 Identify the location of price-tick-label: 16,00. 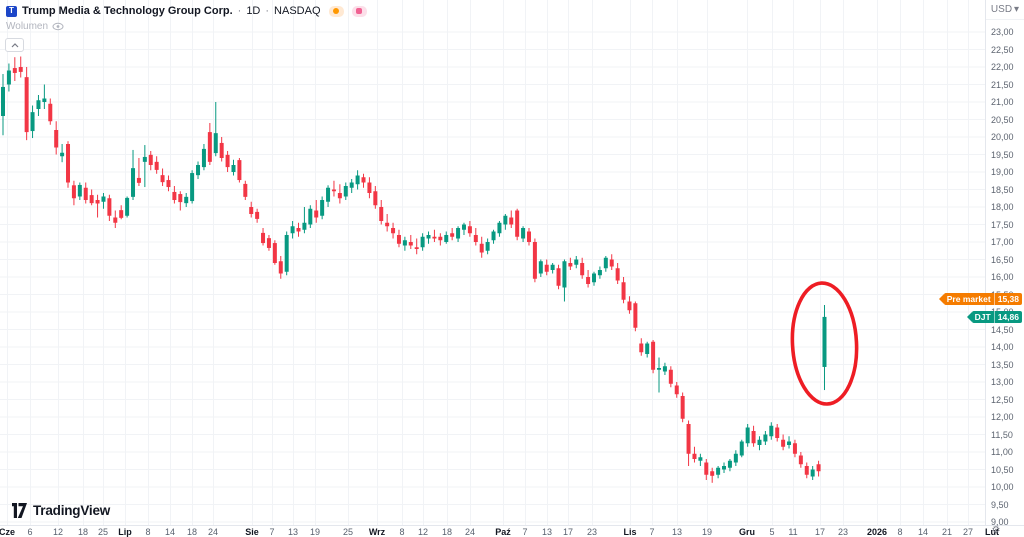
(1002, 277).